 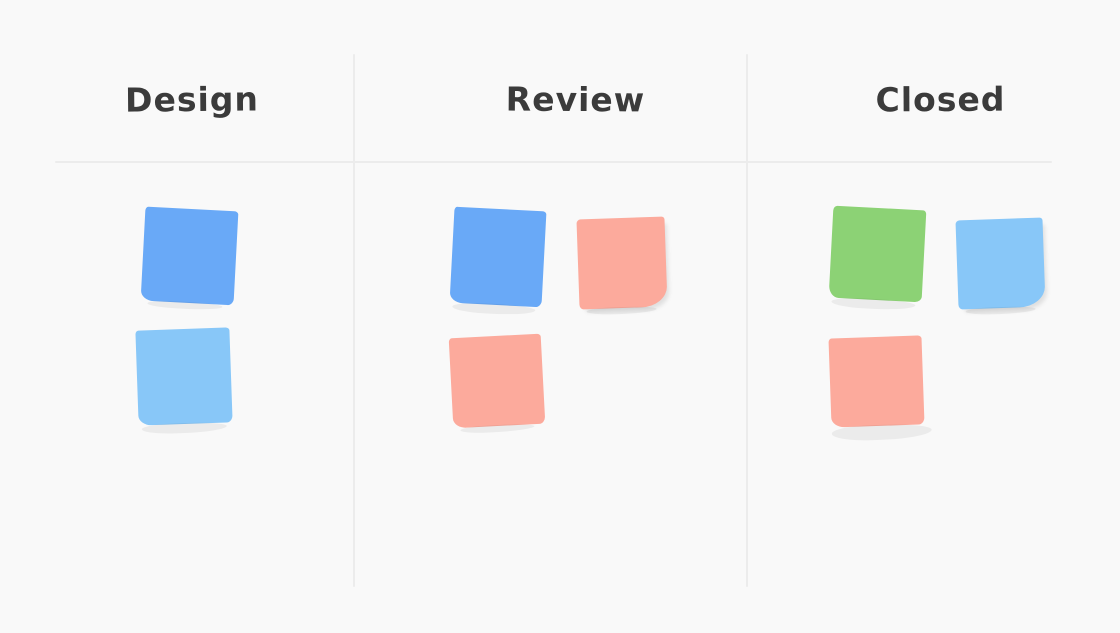 I want to click on header-divider, so click(x=553, y=162).